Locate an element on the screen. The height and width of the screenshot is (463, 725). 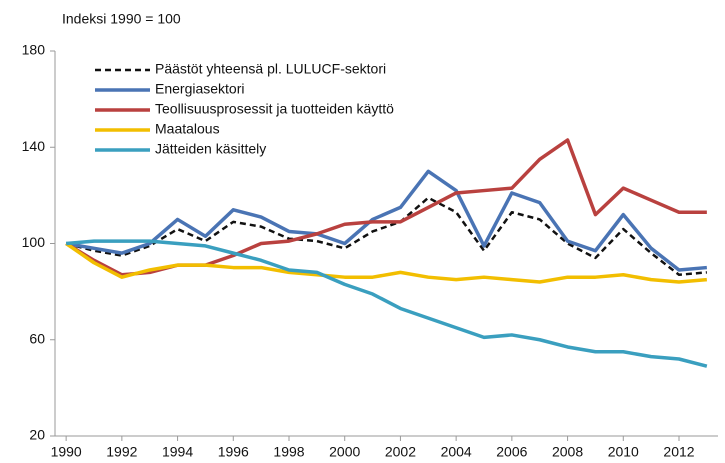
x-tick-label: 2004 is located at coordinates (456, 452).